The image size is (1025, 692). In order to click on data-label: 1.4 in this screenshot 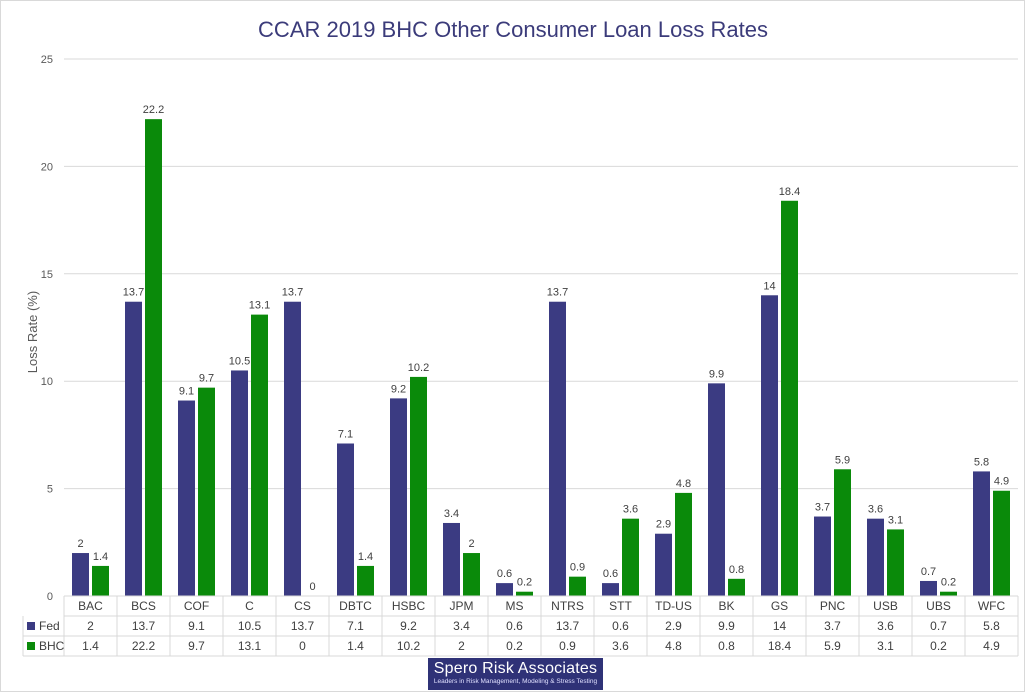, I will do `click(365, 557)`.